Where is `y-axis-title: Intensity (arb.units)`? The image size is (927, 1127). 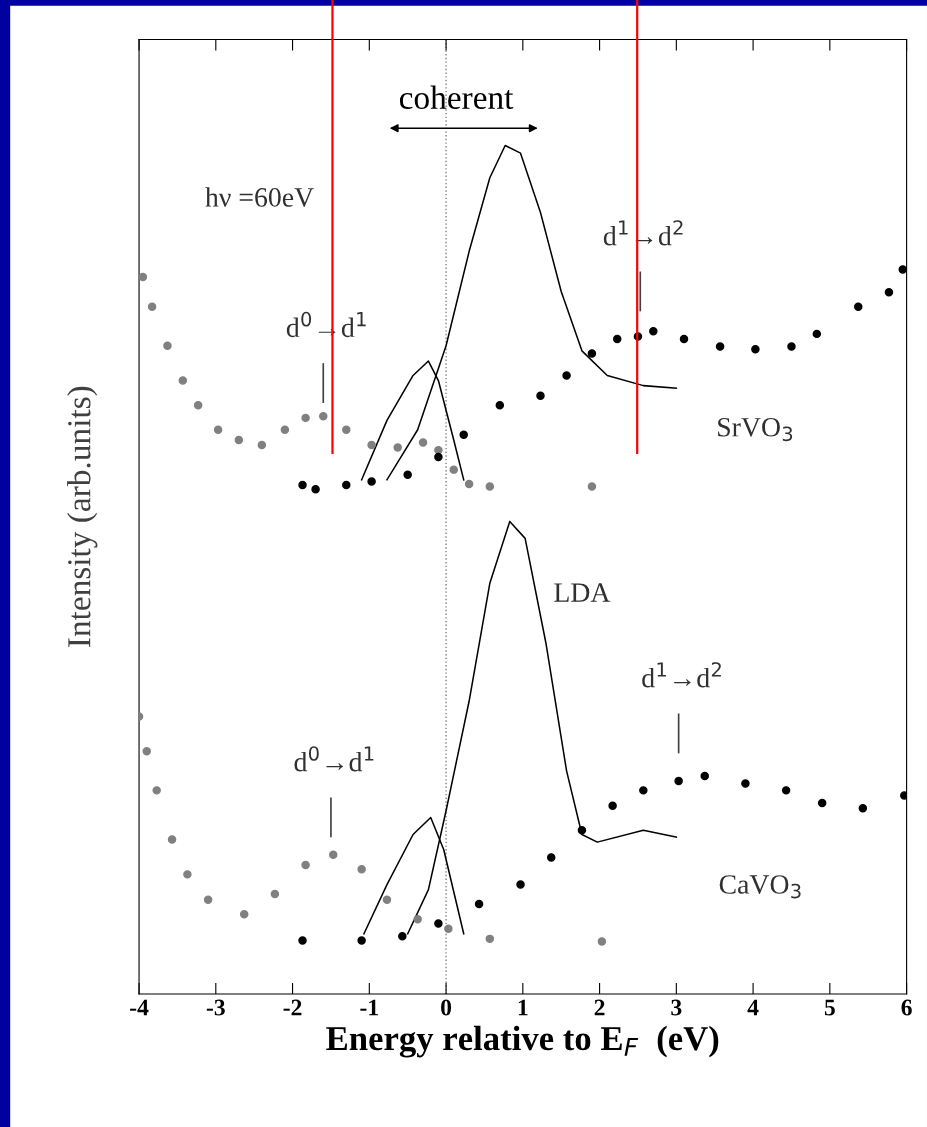 y-axis-title: Intensity (arb.units) is located at coordinates (82, 516).